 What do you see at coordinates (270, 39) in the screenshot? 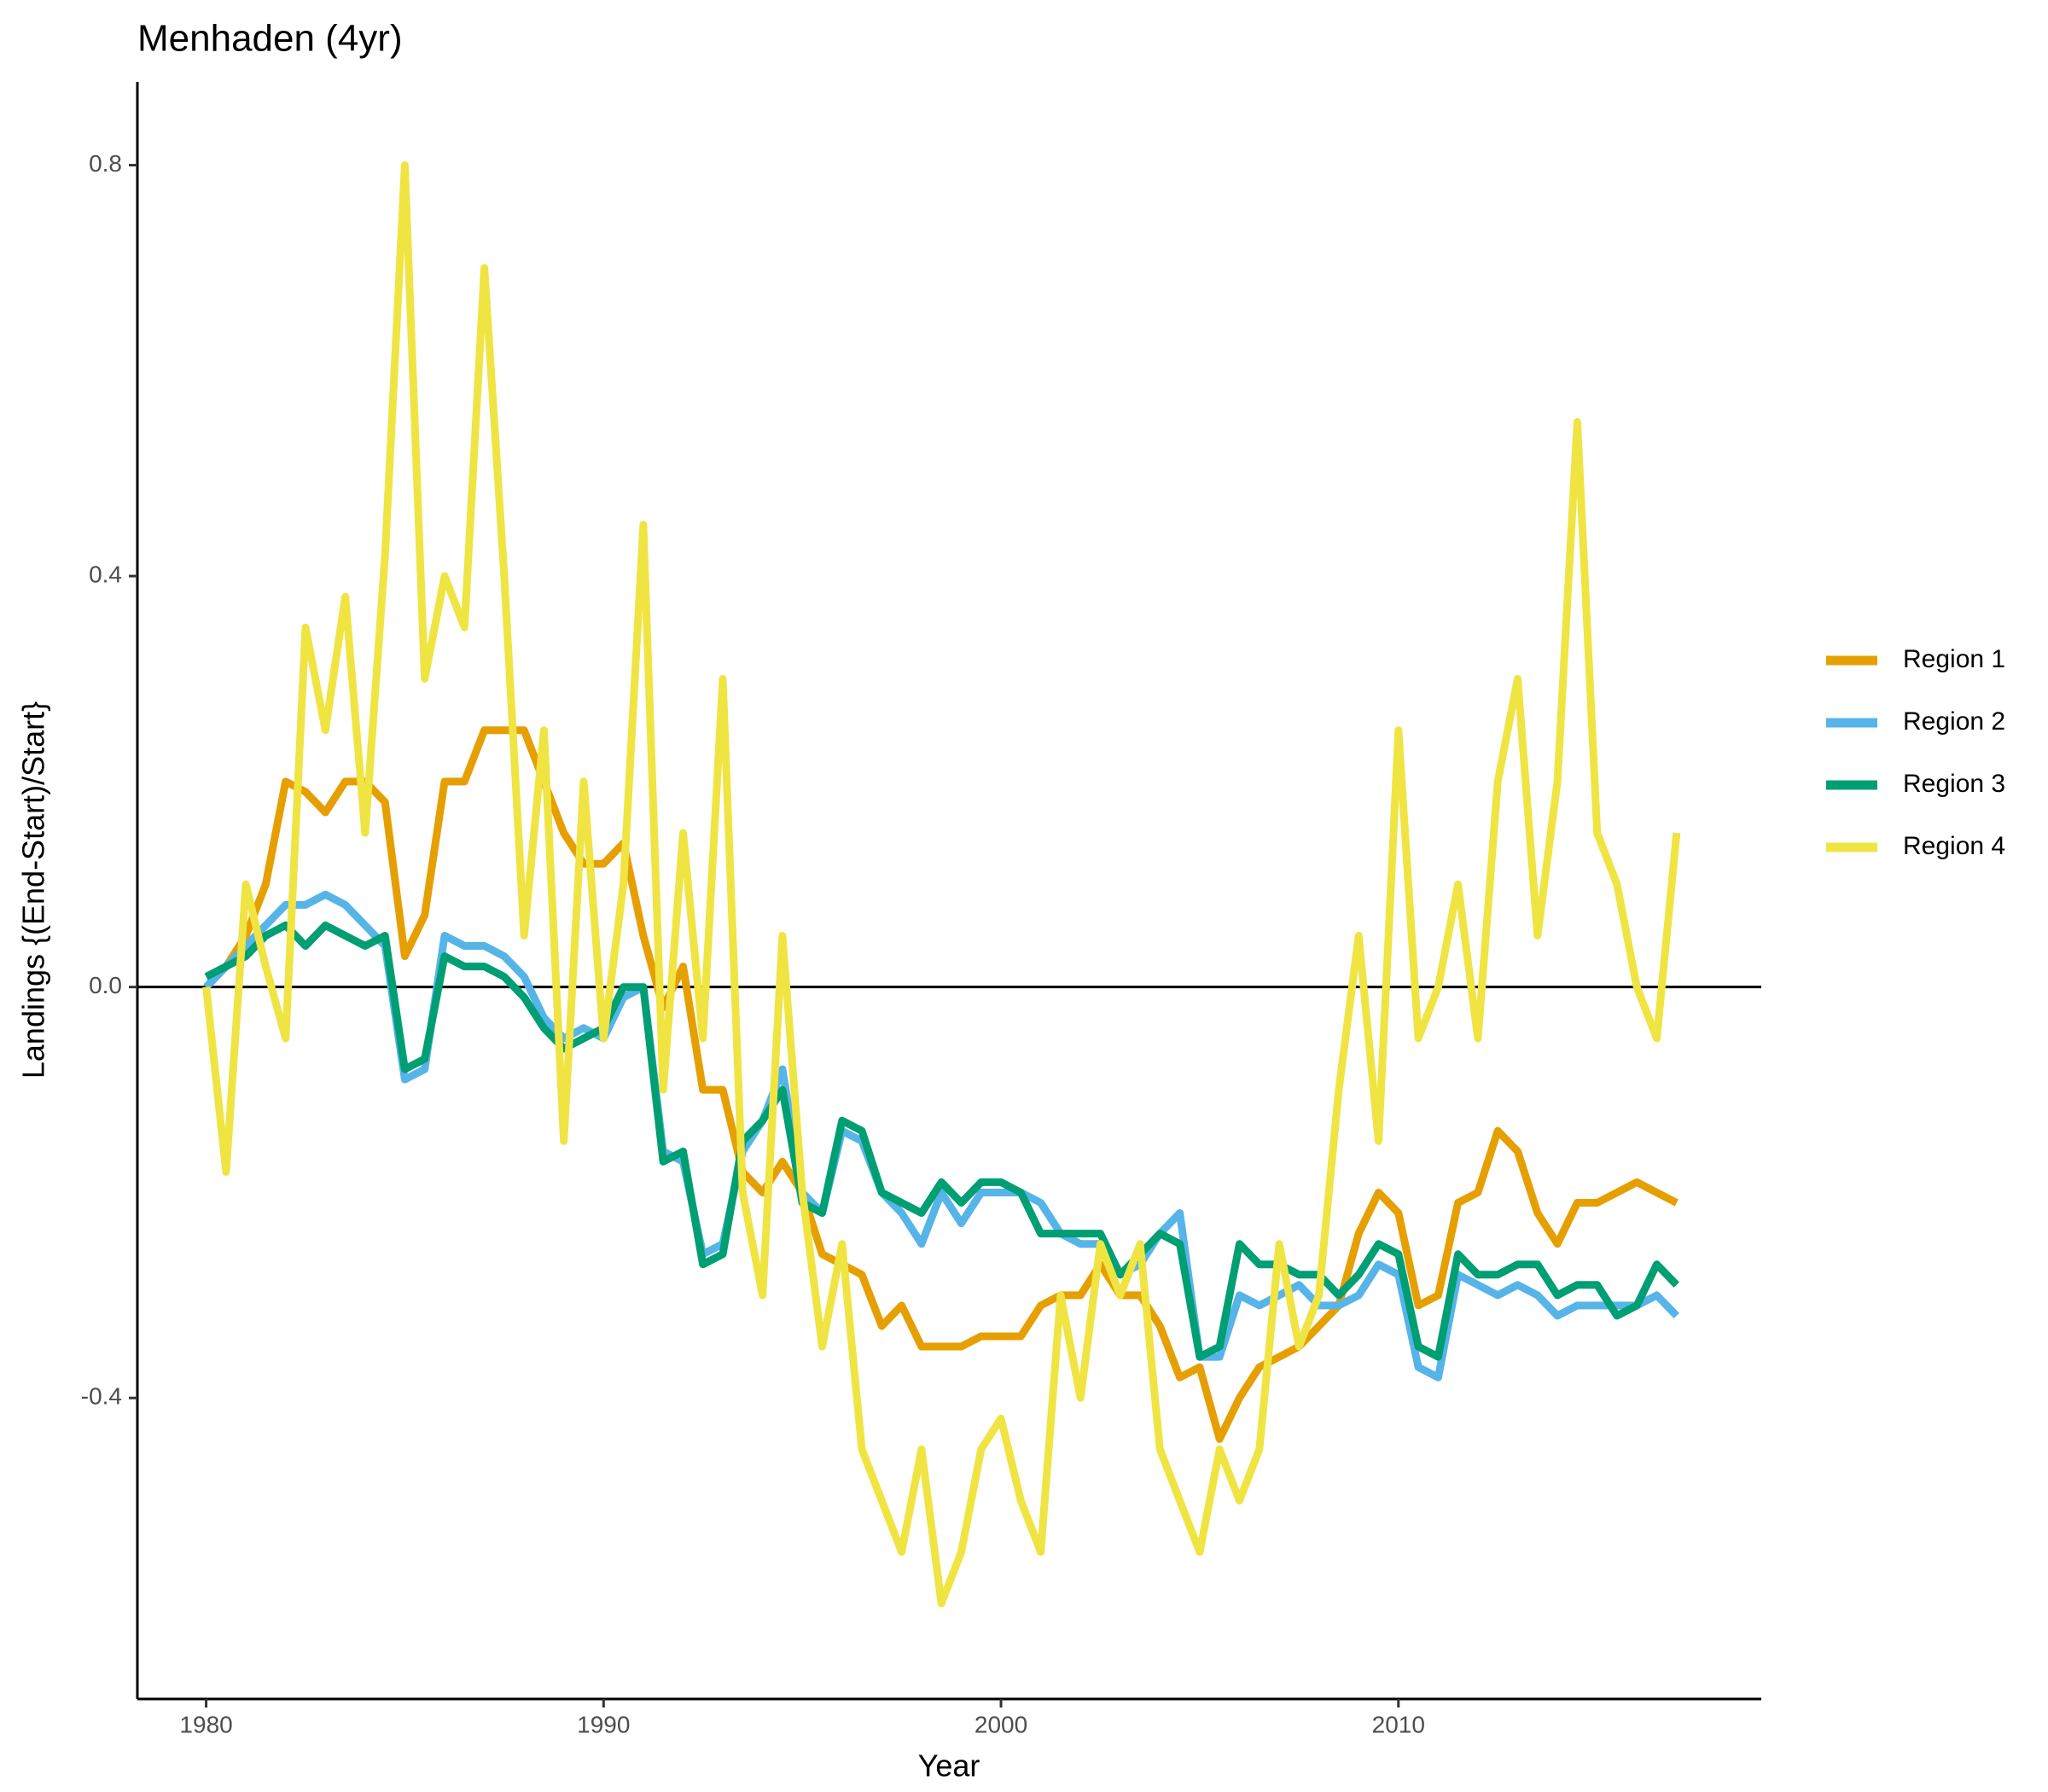
I see `chart-title: Menhaden (4yr)` at bounding box center [270, 39].